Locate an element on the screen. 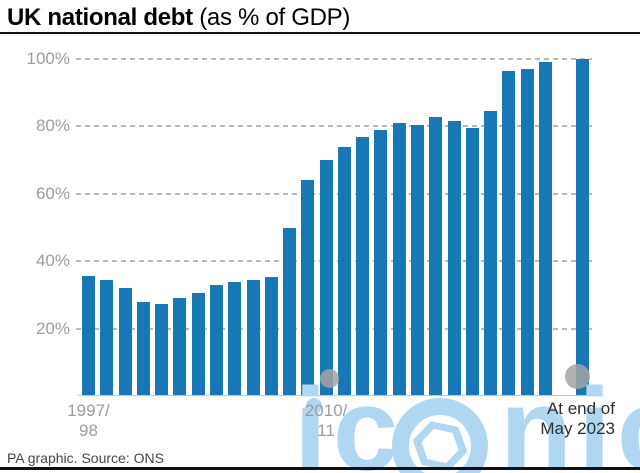 Image resolution: width=640 pixels, height=473 pixels. watermark-hexagon-icon is located at coordinates (440, 444).